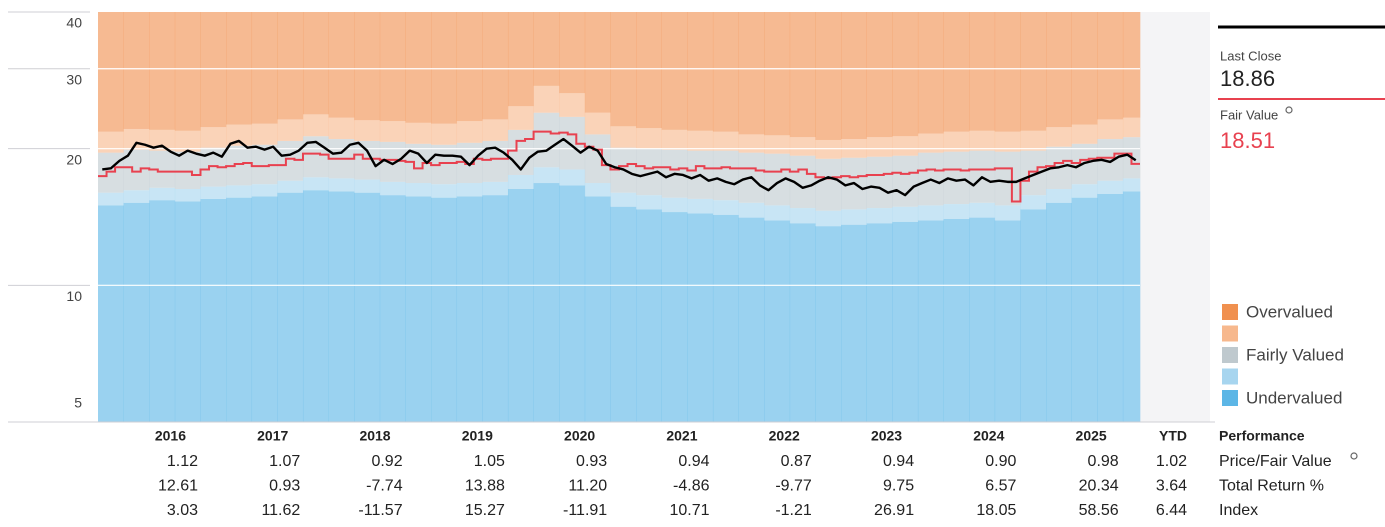 This screenshot has height=527, width=1385. I want to click on ytd-shade, so click(1175, 217).